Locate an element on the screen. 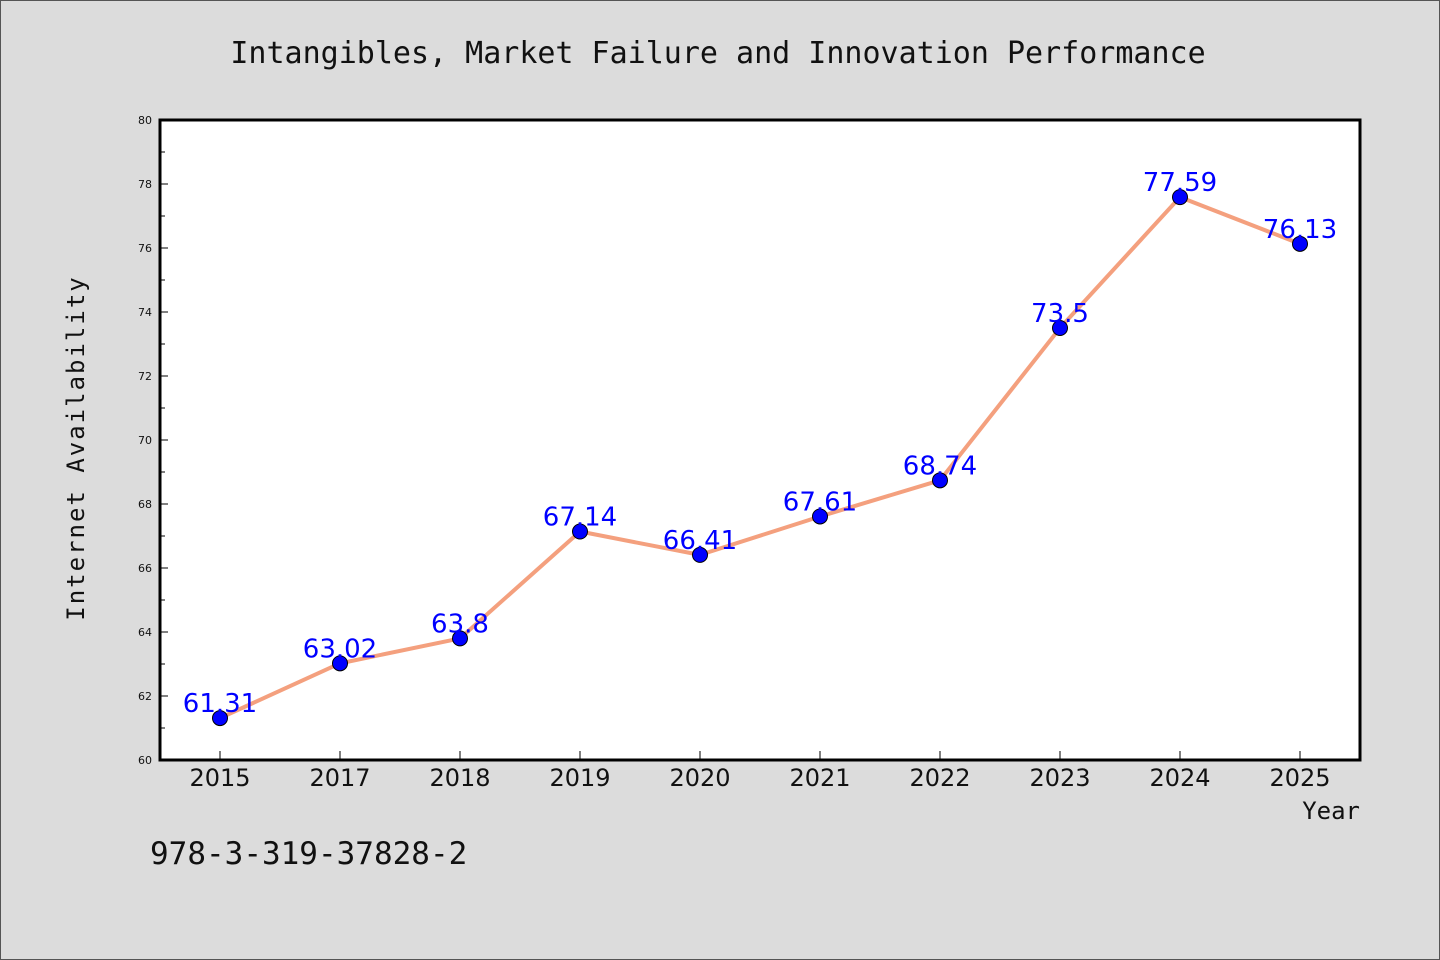  data-label: 61.31 is located at coordinates (220, 704).